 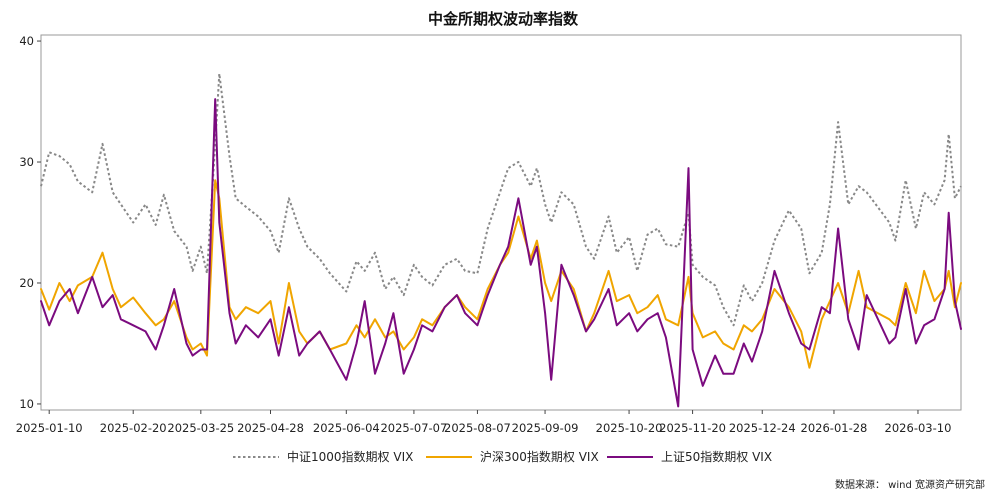 I want to click on y-tick-label: 30, so click(x=26, y=162).